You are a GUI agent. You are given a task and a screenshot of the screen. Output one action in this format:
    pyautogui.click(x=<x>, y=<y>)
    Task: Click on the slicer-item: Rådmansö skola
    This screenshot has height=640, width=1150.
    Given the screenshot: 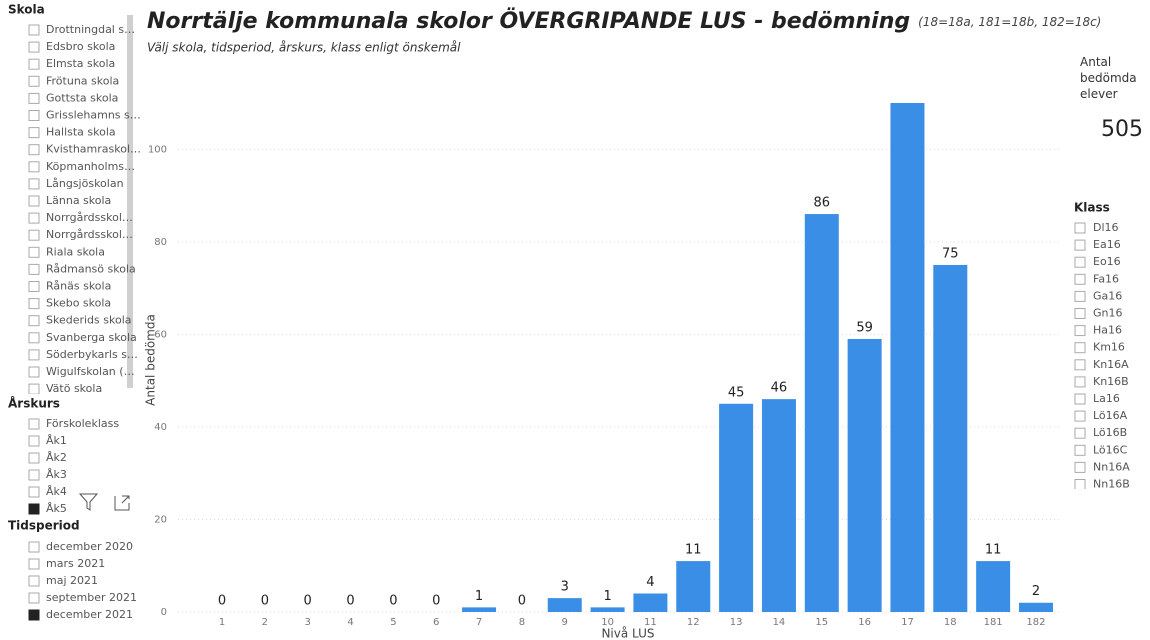 What is the action you would take?
    pyautogui.click(x=91, y=268)
    